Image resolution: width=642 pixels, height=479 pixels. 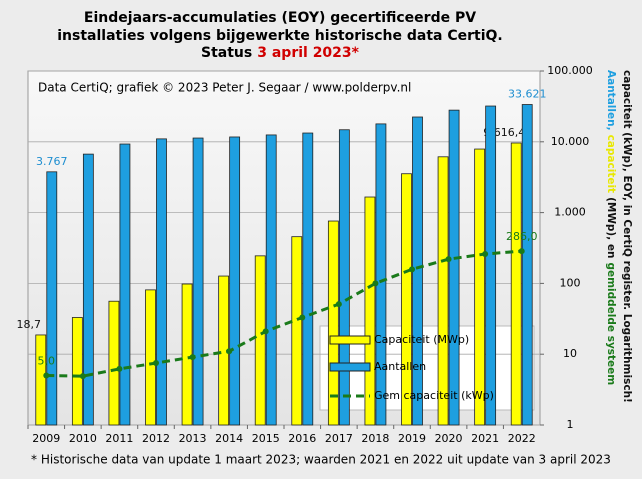 What do you see at coordinates (226, 53) in the screenshot?
I see `status-label: Status` at bounding box center [226, 53].